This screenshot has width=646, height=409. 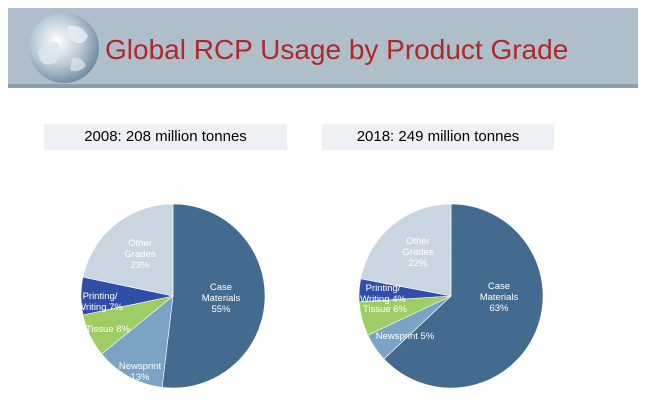 I want to click on pie-label-printing-writing-2008: Printing/Writing 7%, so click(x=100, y=302).